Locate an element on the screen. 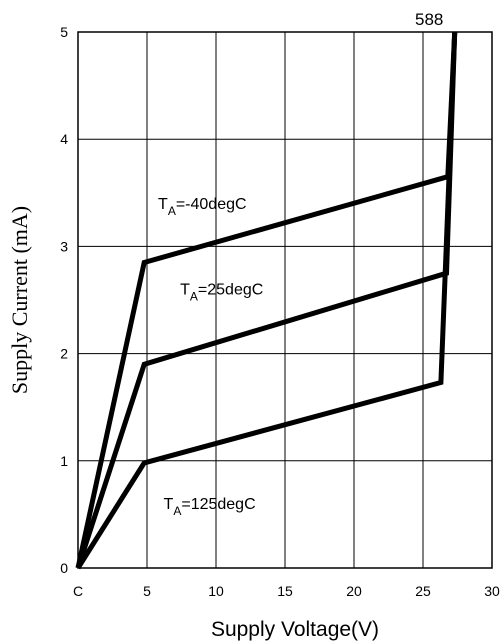 The height and width of the screenshot is (643, 500). y-axis-label: Supply Current (mA) is located at coordinates (19, 300).